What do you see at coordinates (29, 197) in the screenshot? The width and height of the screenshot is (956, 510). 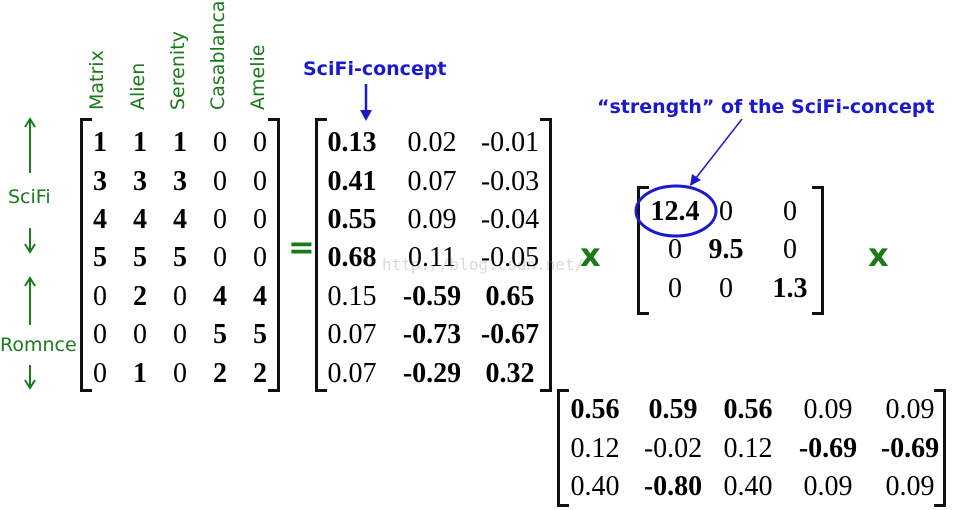 I see `row-group-scifi: SciFi` at bounding box center [29, 197].